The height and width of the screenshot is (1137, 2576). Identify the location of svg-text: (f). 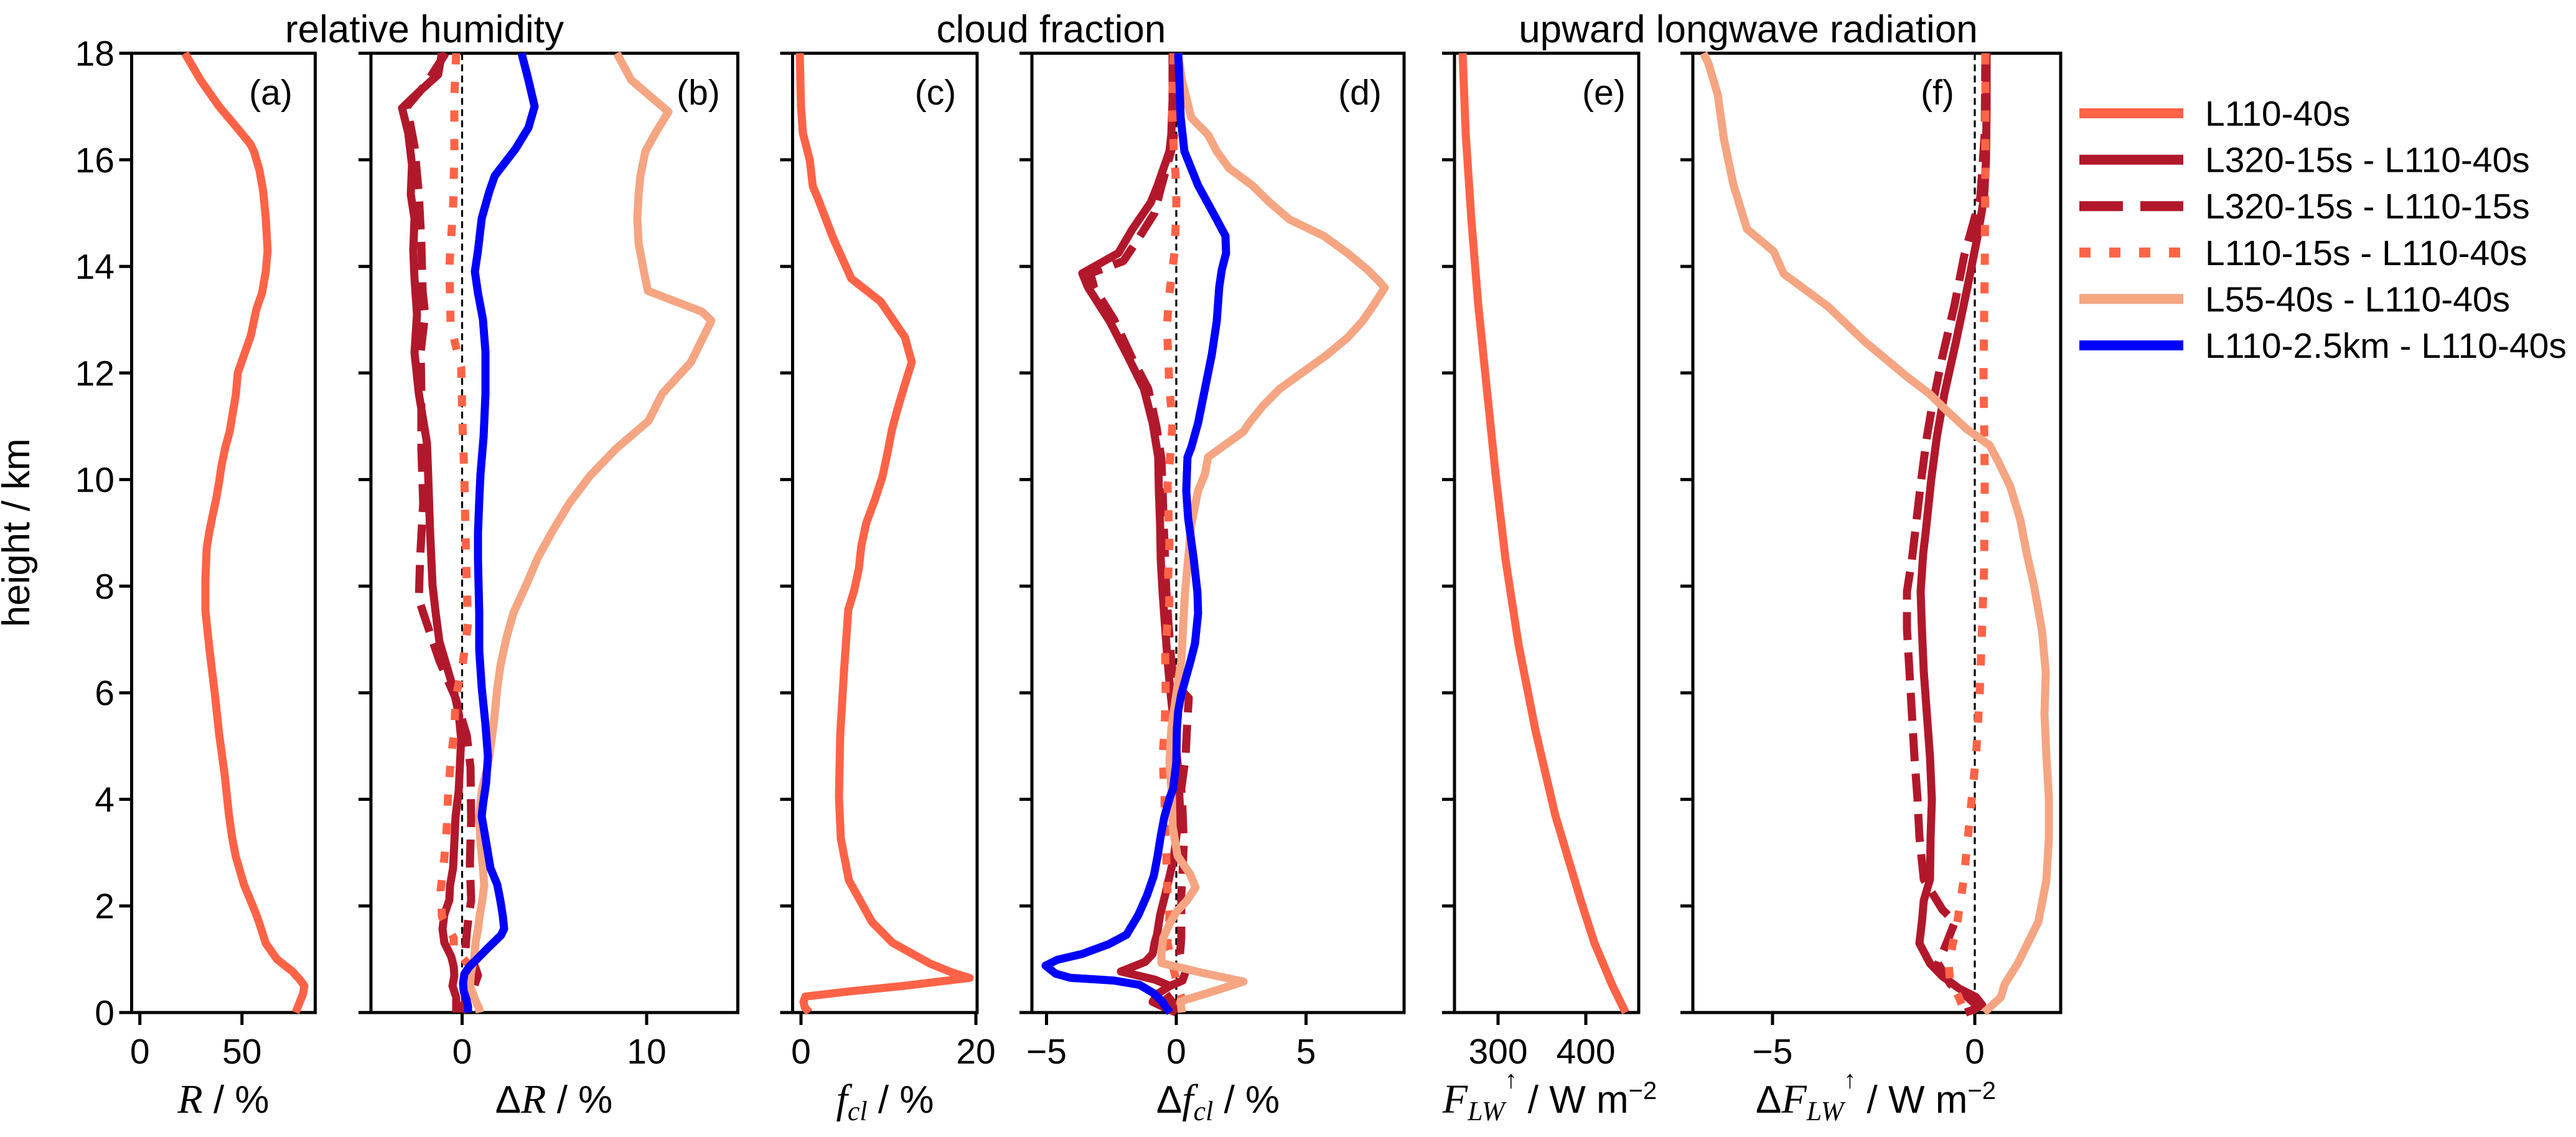
(1937, 93).